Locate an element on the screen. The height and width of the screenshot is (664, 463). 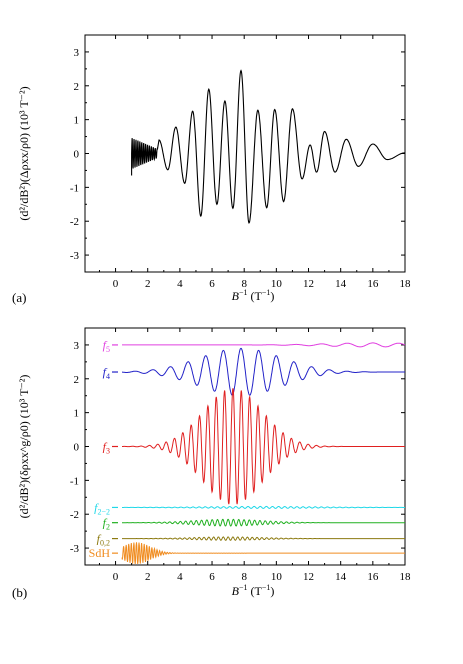
series-line-f4 is located at coordinates (263, 371).